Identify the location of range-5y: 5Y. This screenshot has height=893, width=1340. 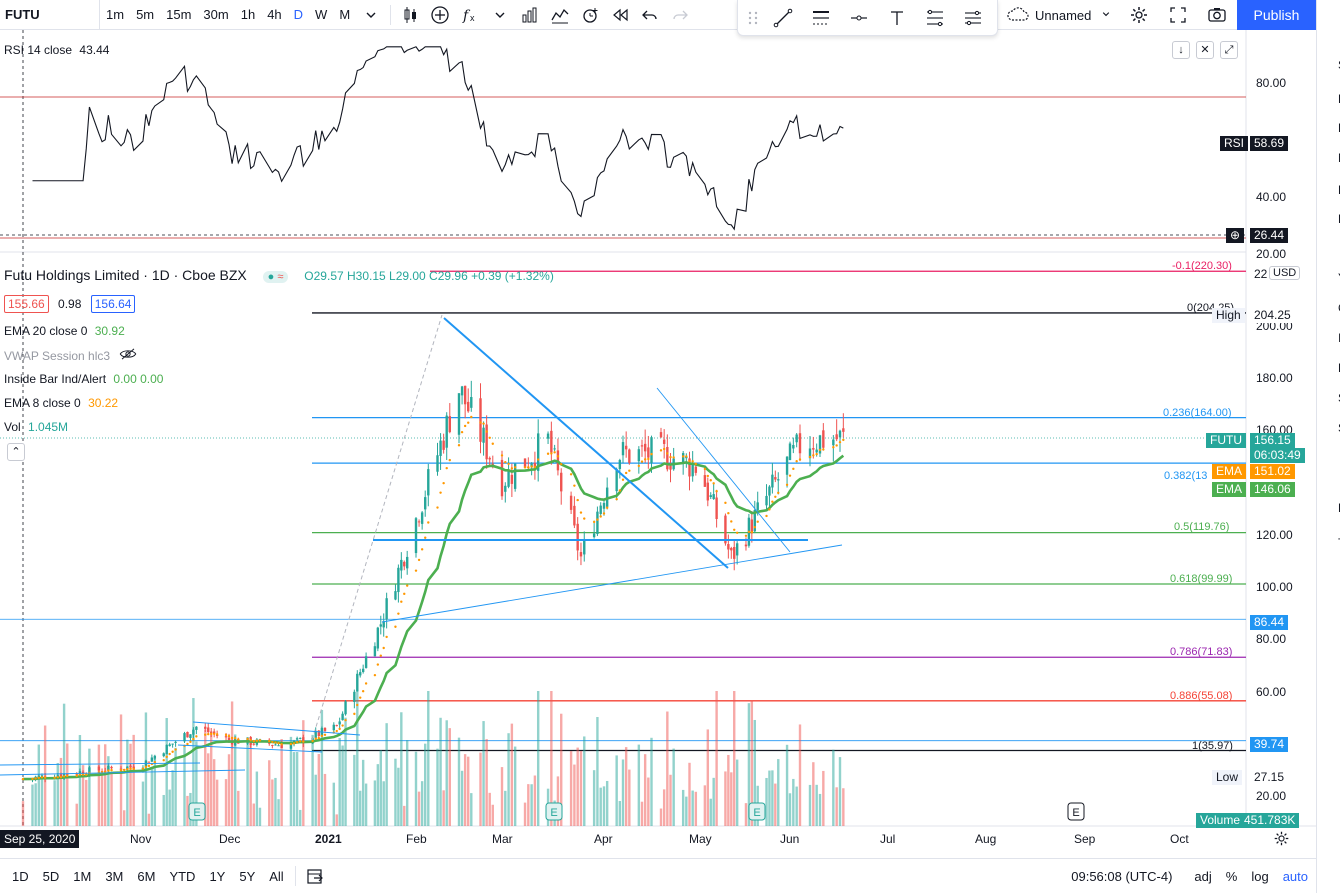
(247, 876).